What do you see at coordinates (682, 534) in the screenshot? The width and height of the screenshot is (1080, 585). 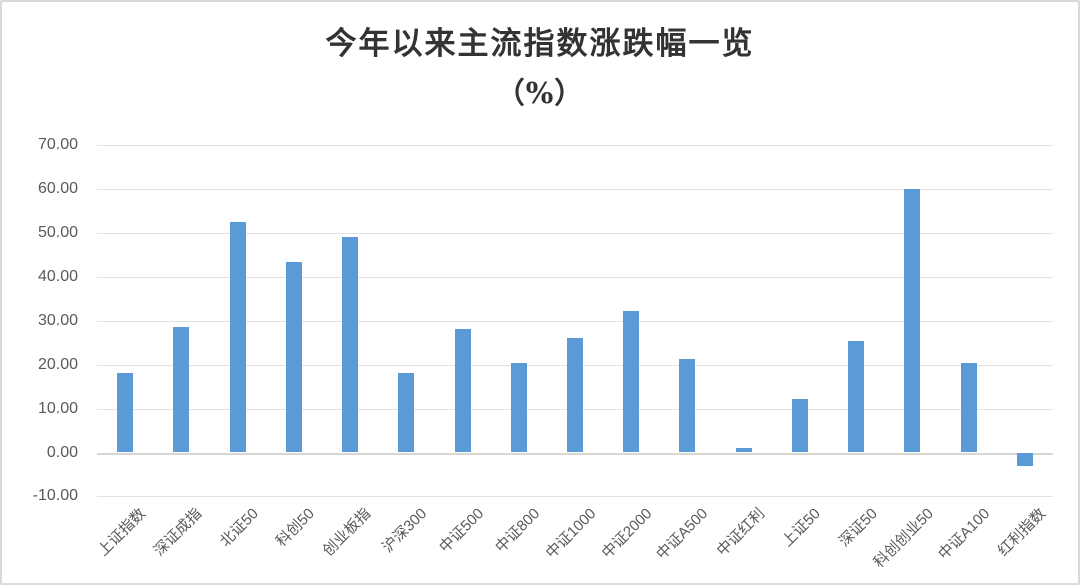 I see `x-axis-tick-label: 中证A500` at bounding box center [682, 534].